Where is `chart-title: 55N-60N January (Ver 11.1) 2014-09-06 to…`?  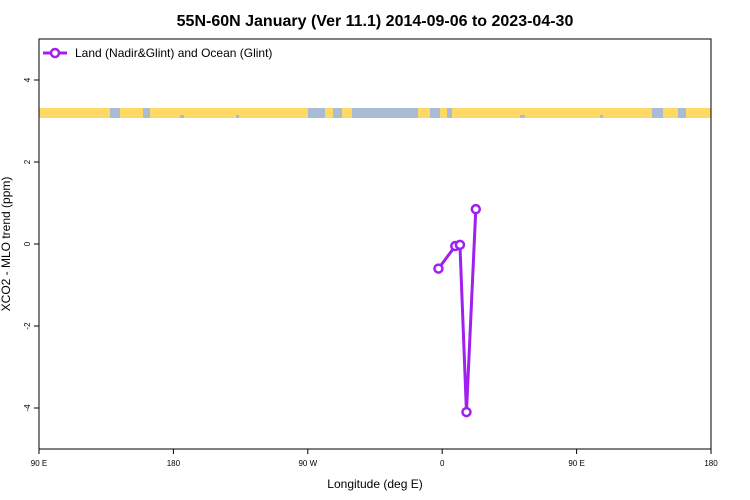 chart-title: 55N-60N January (Ver 11.1) 2014-09-06 to… is located at coordinates (375, 21).